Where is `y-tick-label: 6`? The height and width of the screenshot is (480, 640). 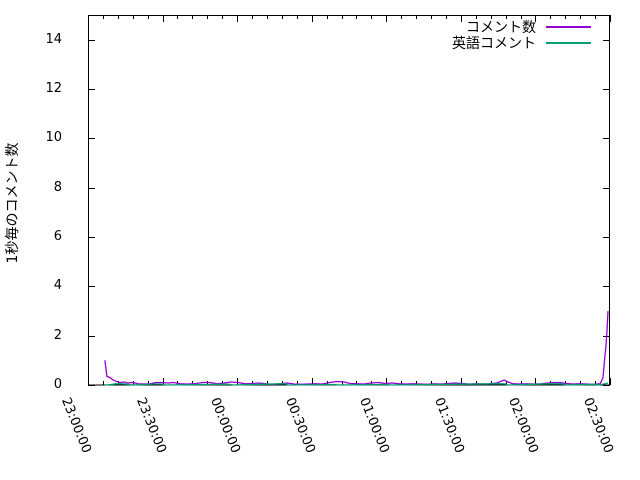 y-tick-label: 6 is located at coordinates (57, 236).